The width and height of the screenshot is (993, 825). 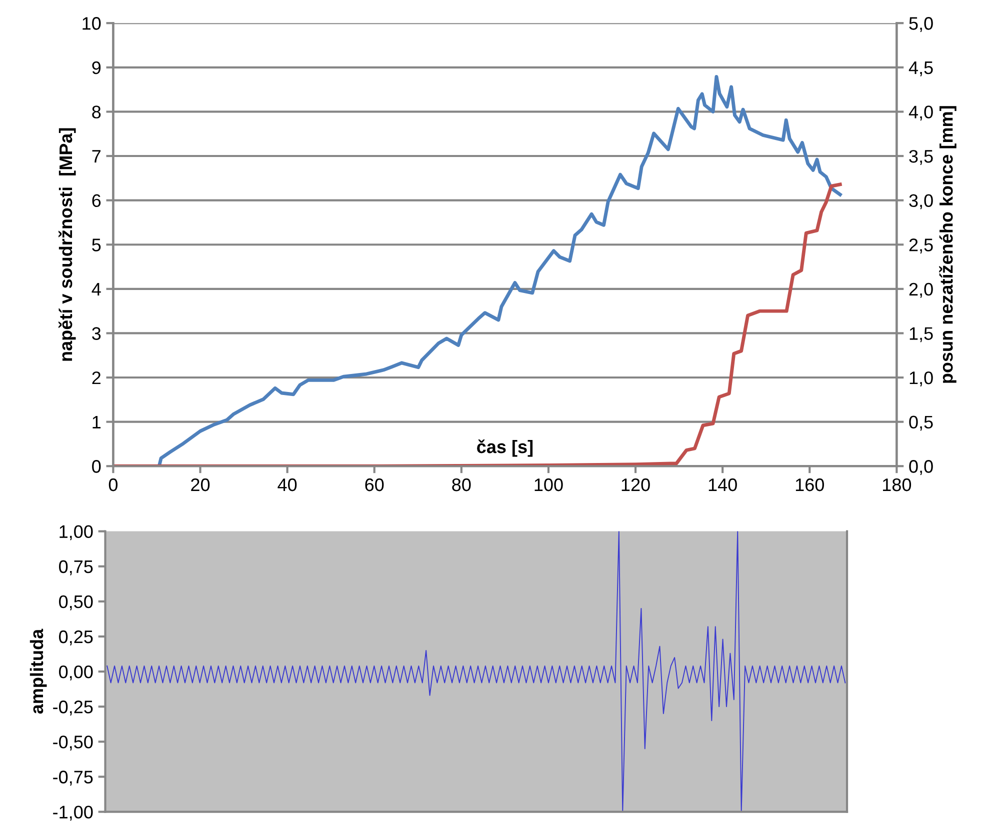 I want to click on x-tick-label: 60, so click(x=374, y=485).